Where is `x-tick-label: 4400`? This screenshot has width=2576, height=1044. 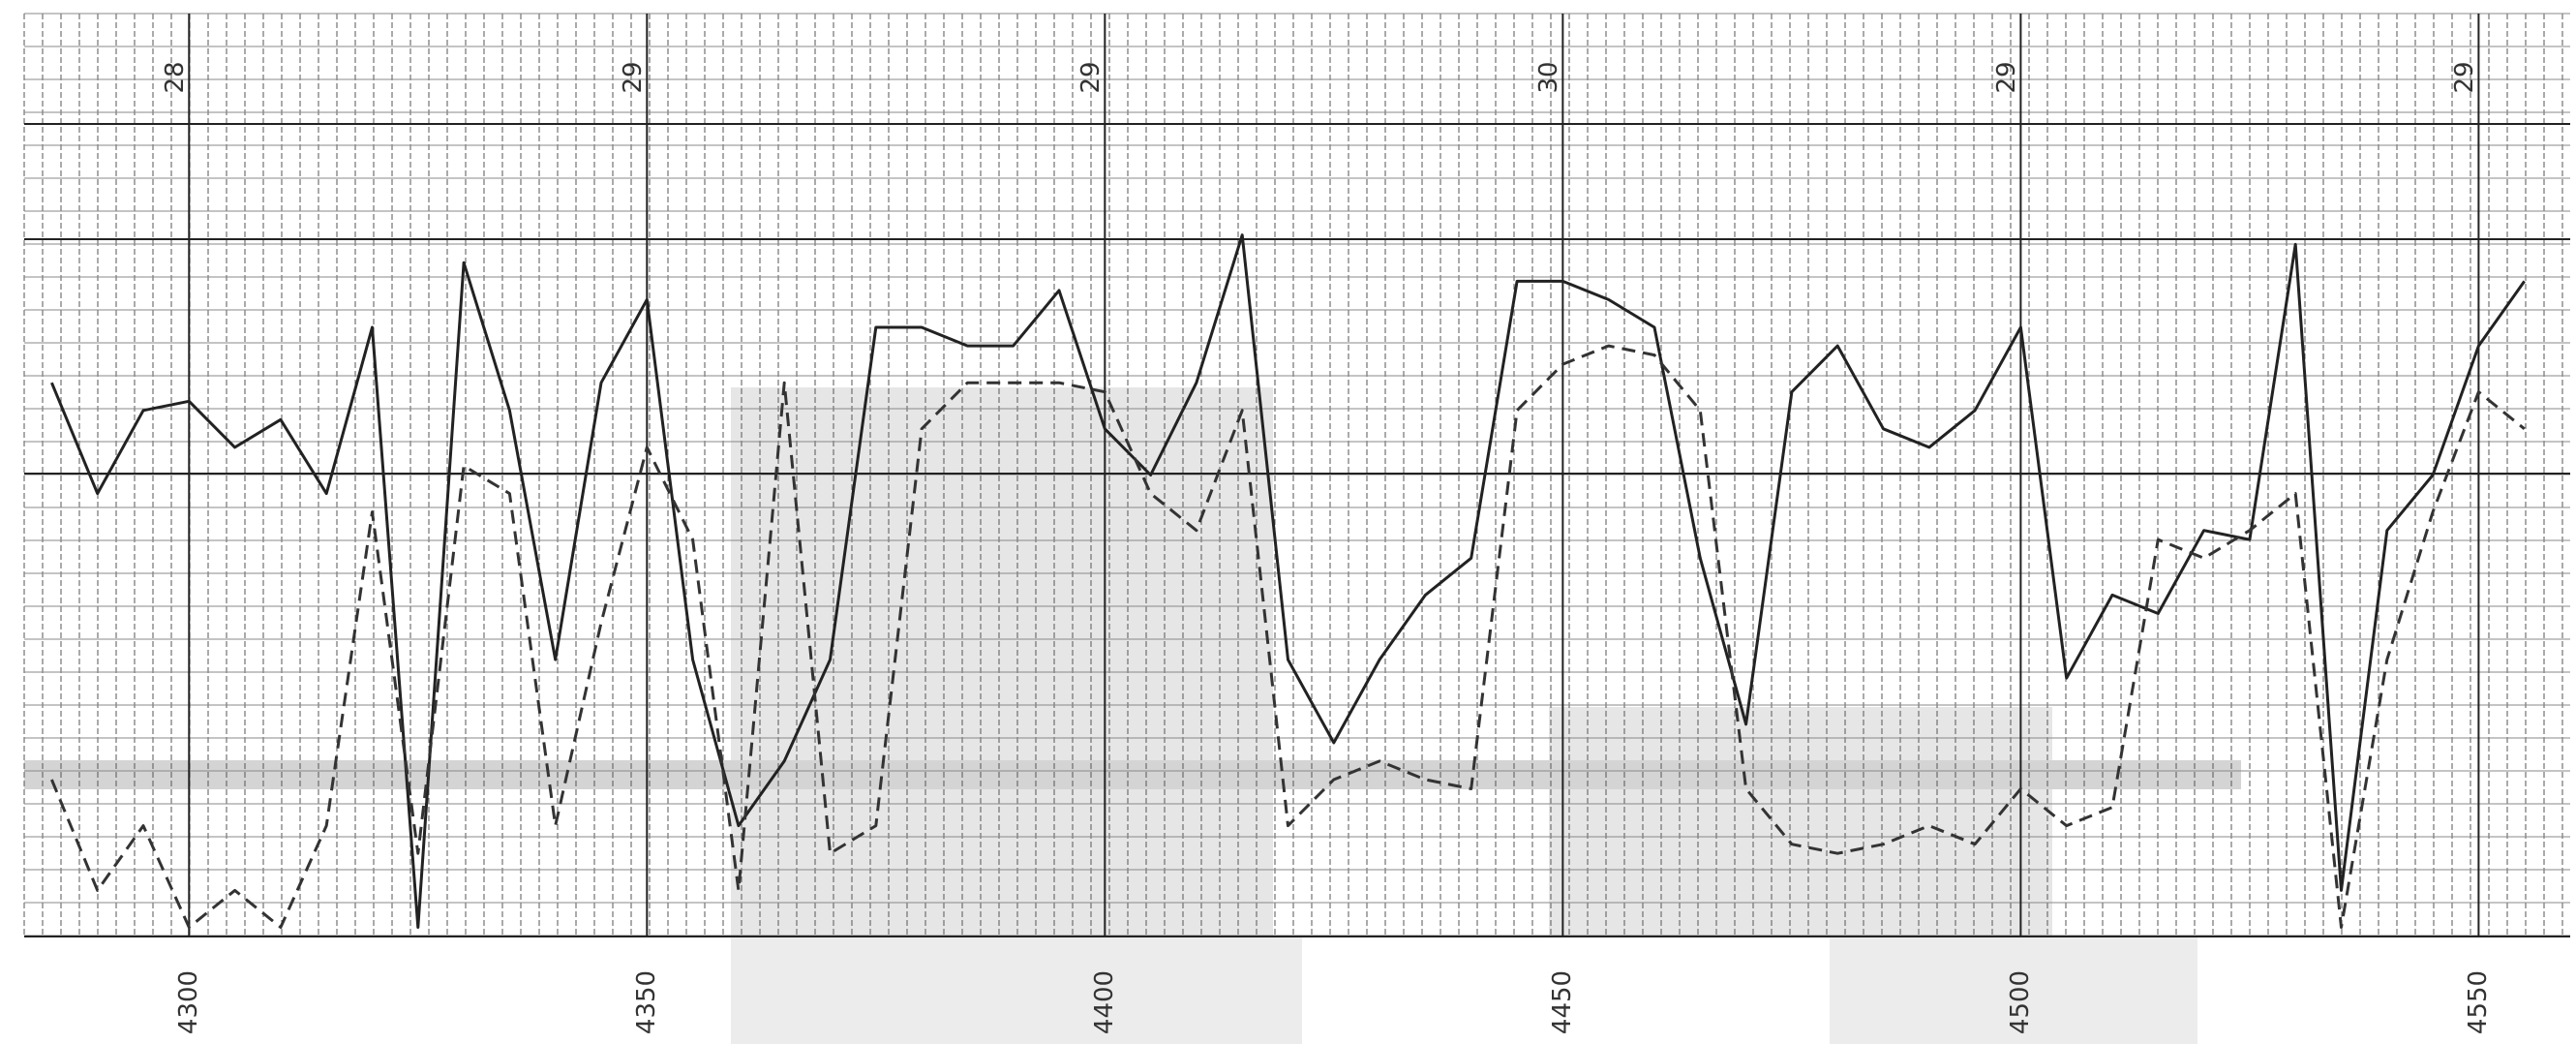
x-tick-label: 4400 is located at coordinates (1104, 1002).